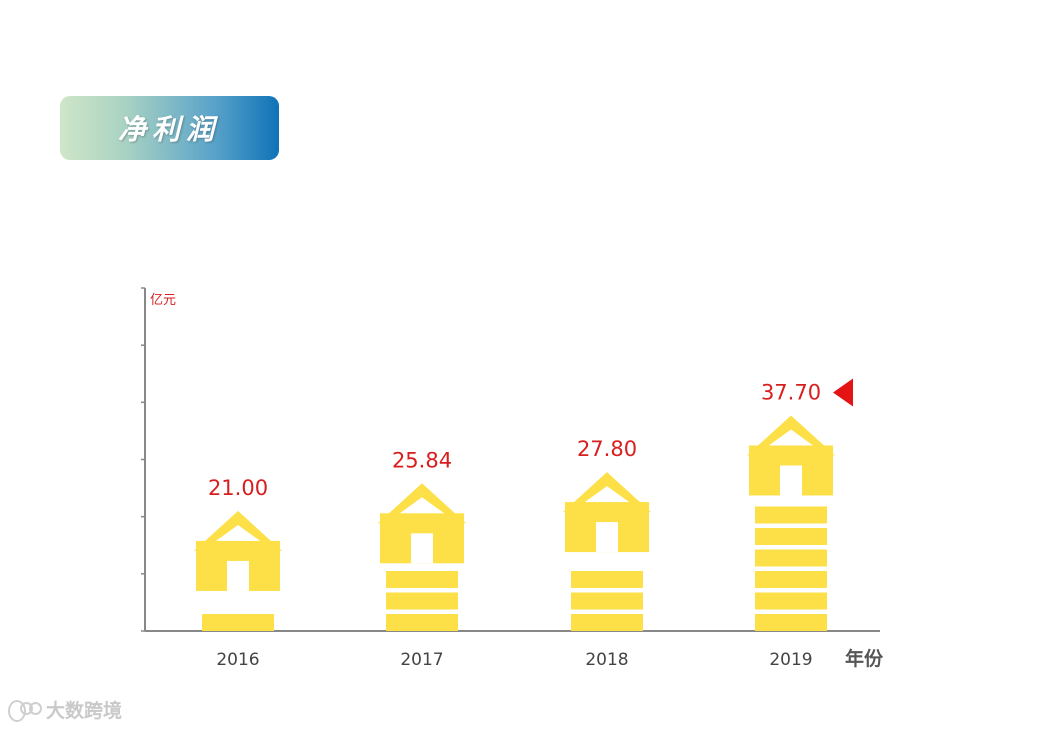 This screenshot has width=1047, height=731. I want to click on y-axis-label: 亿元, so click(163, 300).